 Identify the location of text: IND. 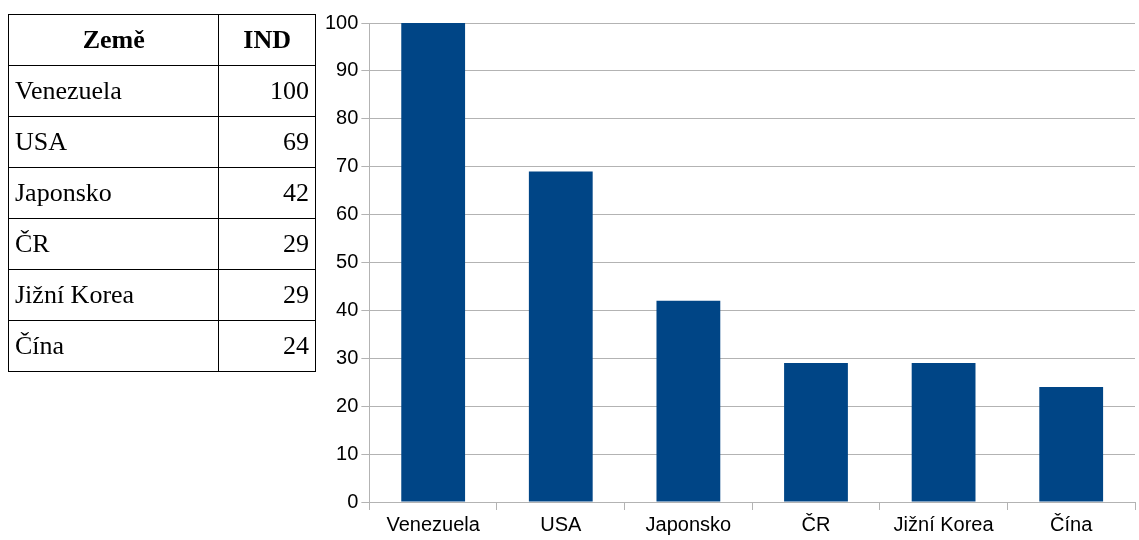
(267, 40).